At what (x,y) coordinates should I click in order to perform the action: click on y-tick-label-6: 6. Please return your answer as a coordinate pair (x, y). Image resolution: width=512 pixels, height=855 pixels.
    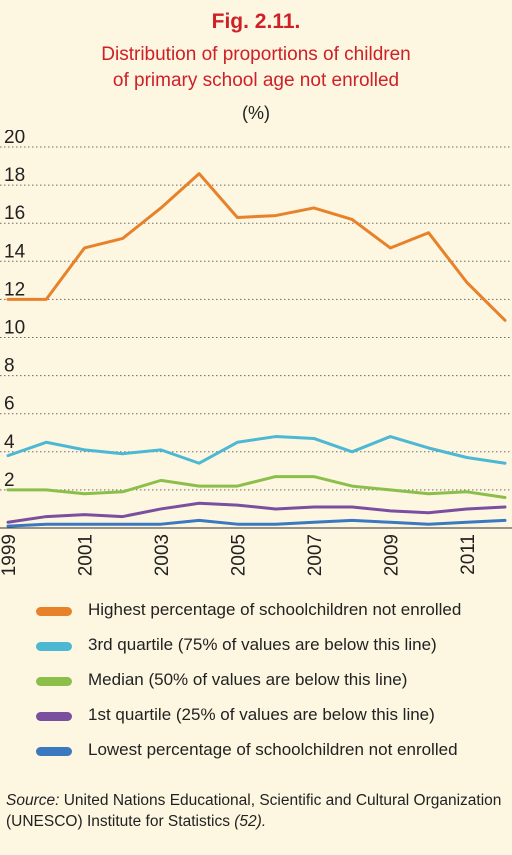
    Looking at the image, I should click on (9, 404).